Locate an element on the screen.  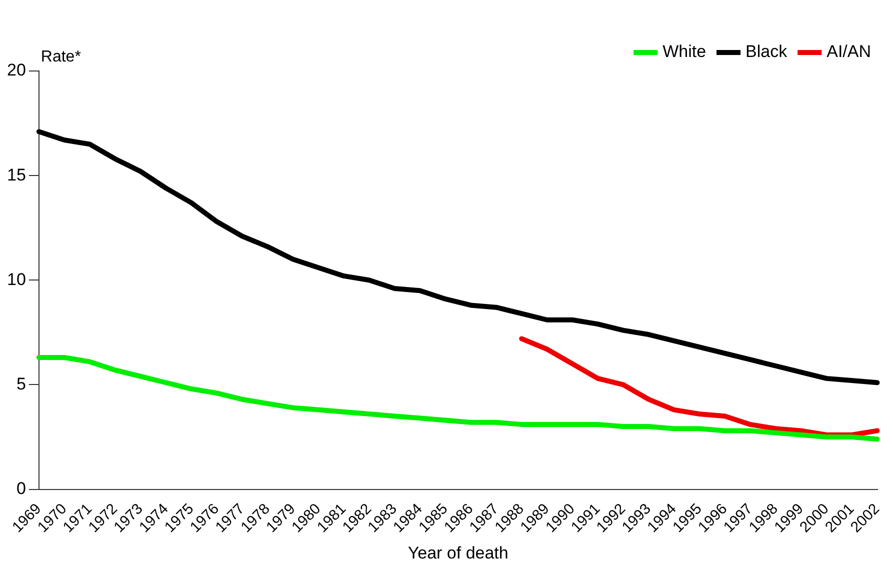
y-tick-label: 10 is located at coordinates (16, 279).